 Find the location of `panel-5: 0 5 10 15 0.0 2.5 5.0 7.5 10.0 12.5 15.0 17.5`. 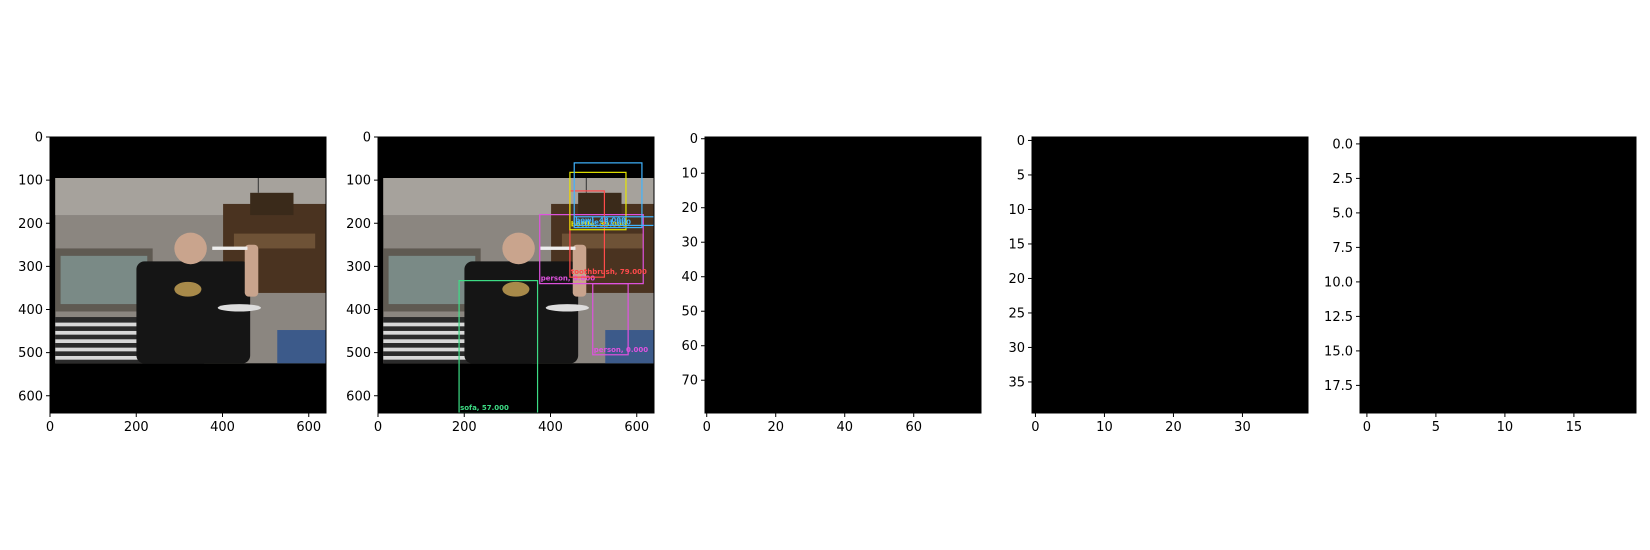

panel-5: 0 5 10 15 0.0 2.5 5.0 7.5 10.0 12.5 15.0 17.5 is located at coordinates (1480, 285).